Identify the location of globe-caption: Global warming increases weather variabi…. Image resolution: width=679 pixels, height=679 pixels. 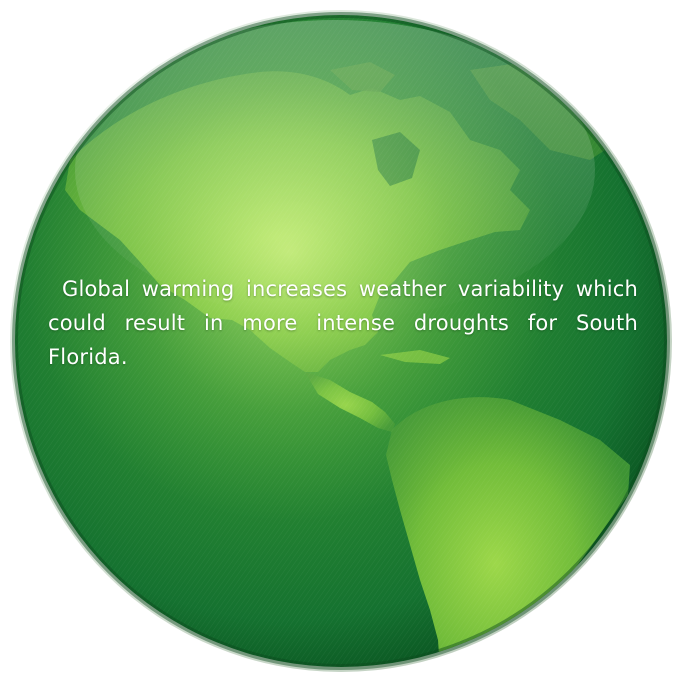
(343, 323).